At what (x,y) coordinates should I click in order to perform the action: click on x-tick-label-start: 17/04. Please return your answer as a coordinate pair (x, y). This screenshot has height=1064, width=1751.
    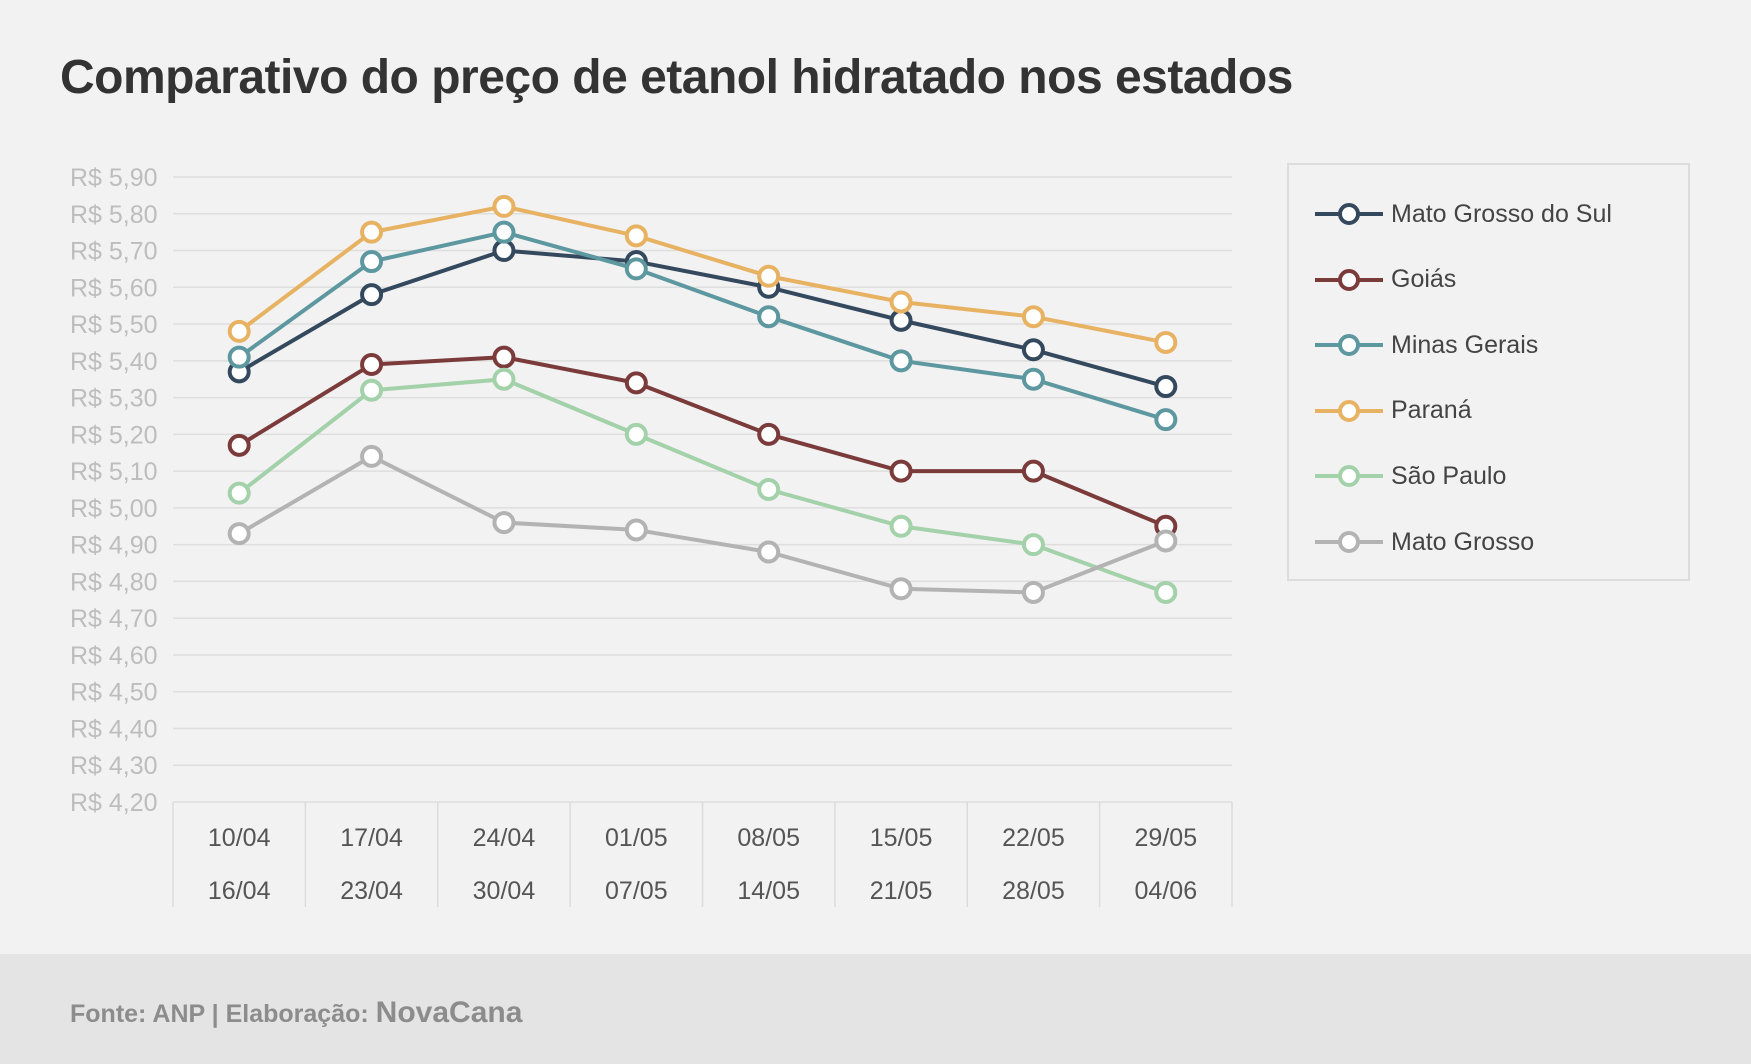
    Looking at the image, I should click on (371, 838).